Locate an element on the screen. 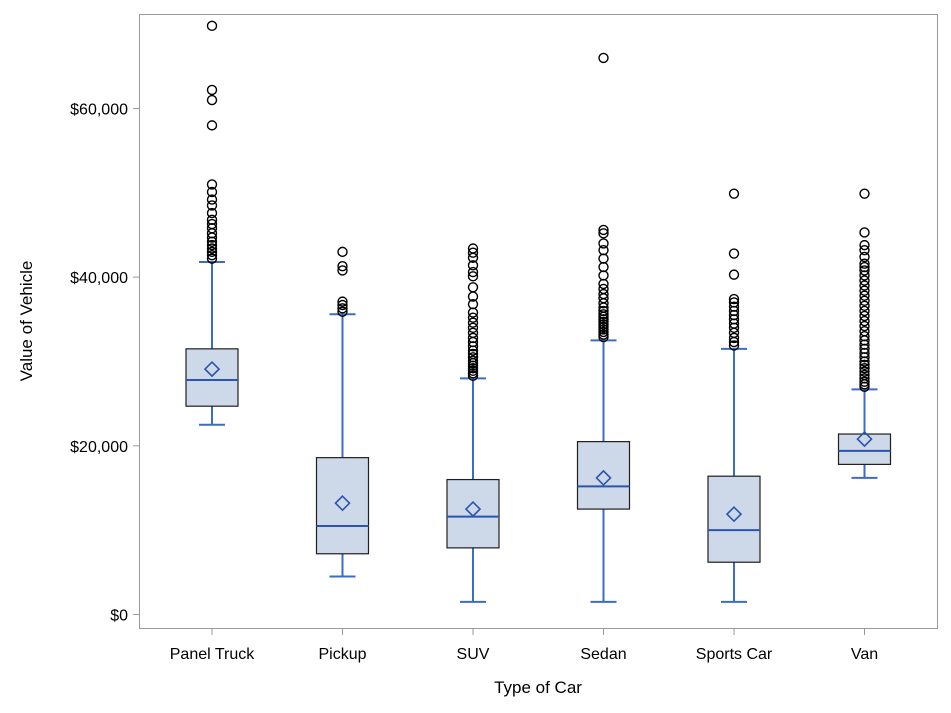 This screenshot has height=713, width=951. x-tick-label: Sedan is located at coordinates (603, 654).